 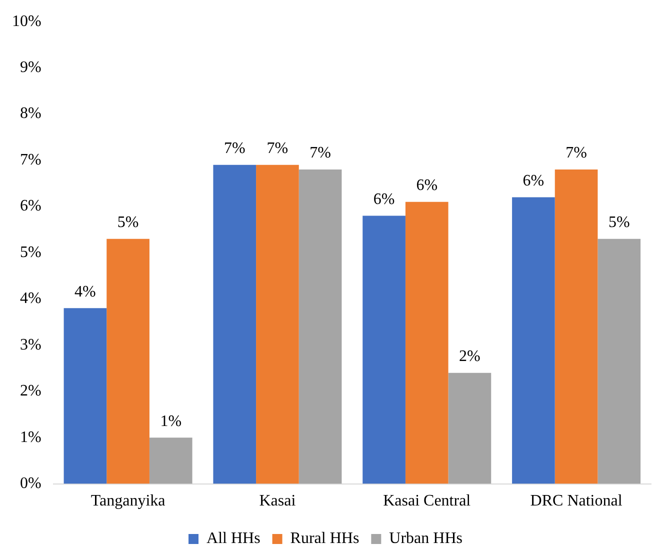 What do you see at coordinates (171, 421) in the screenshot?
I see `data-label: 1%` at bounding box center [171, 421].